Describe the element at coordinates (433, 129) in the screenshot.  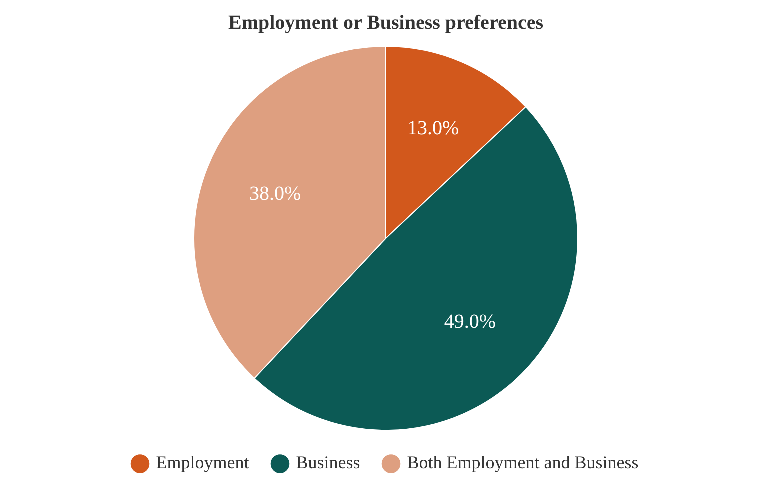
I see `data-label: 13.0%` at that location.